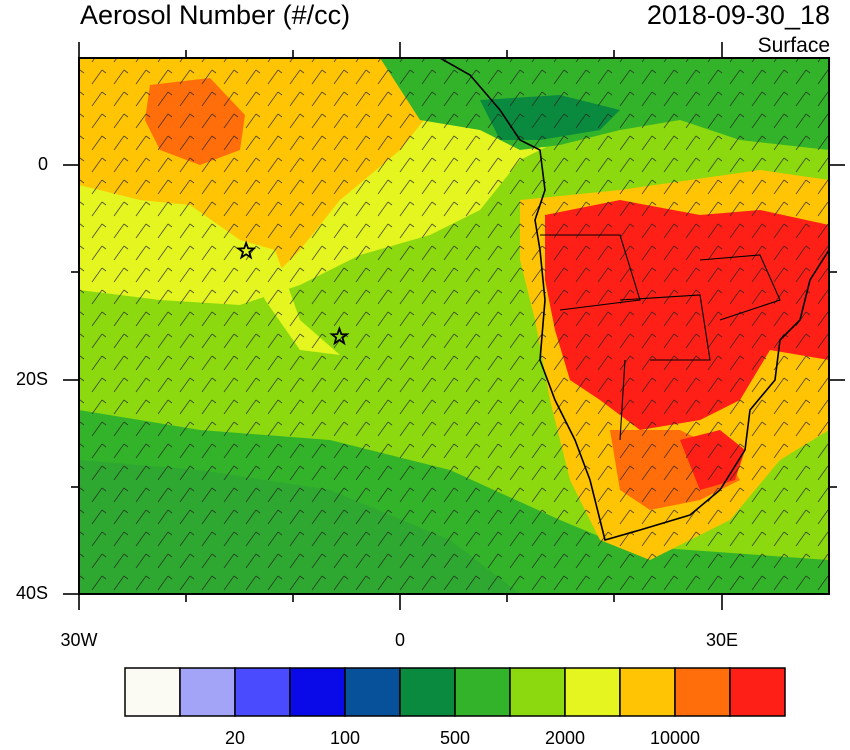 This screenshot has height=750, width=850. Describe the element at coordinates (42, 164) in the screenshot. I see `lat-label-0: 0` at that location.